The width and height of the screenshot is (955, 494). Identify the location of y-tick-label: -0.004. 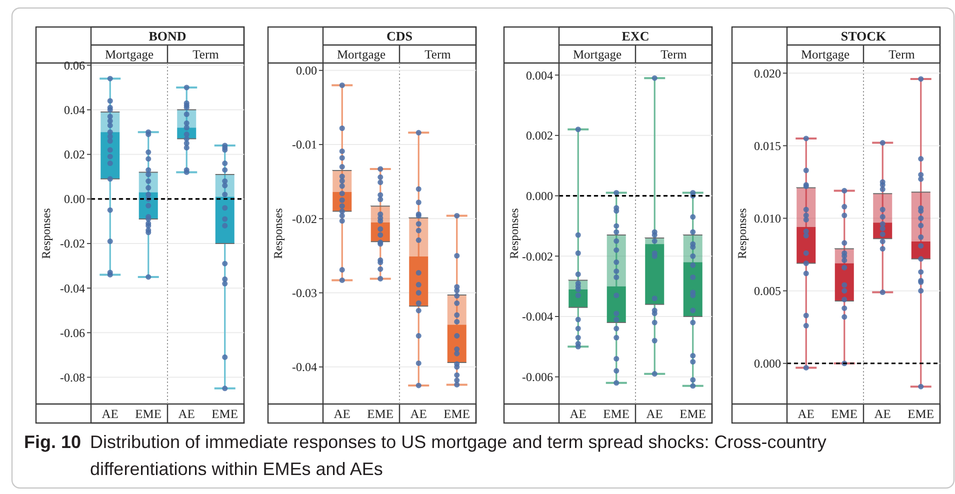
(537, 317).